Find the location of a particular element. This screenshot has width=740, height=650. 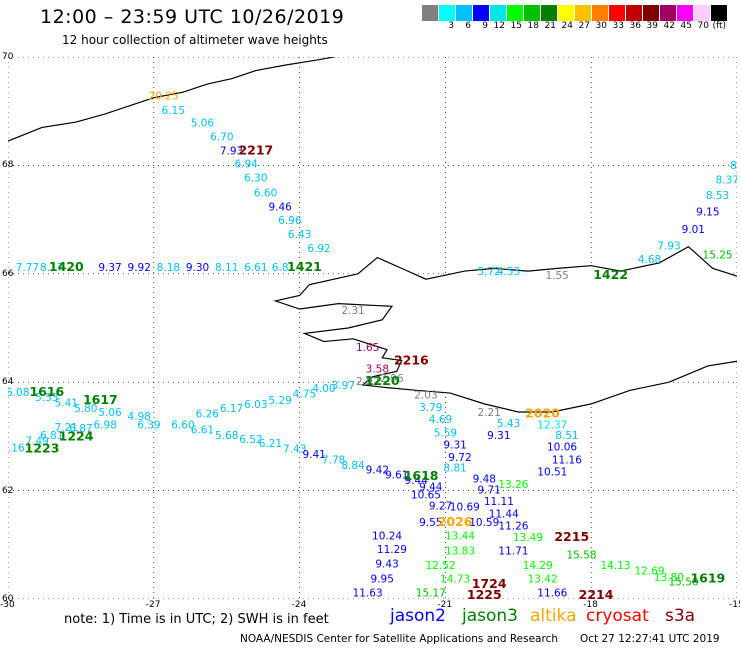

wave-height-value: 8.81 is located at coordinates (454, 469).